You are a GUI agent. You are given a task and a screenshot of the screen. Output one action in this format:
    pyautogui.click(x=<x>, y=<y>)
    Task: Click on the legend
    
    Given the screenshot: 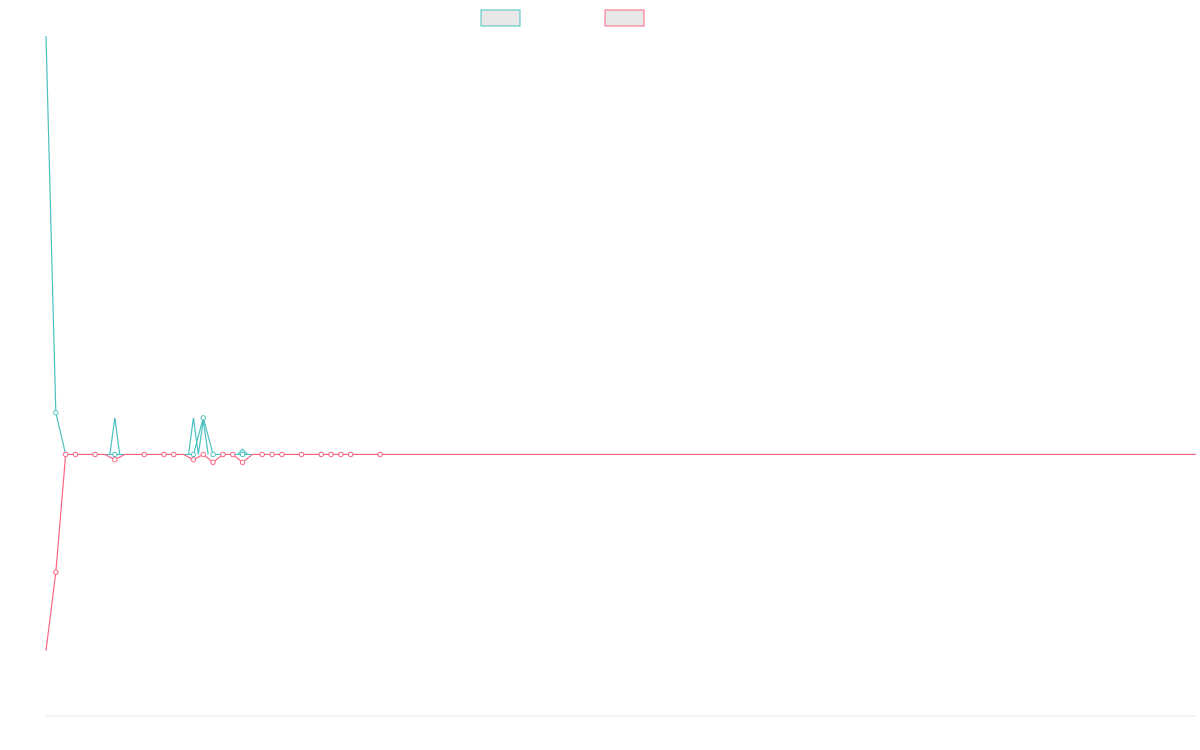 What is the action you would take?
    pyautogui.click(x=562, y=18)
    